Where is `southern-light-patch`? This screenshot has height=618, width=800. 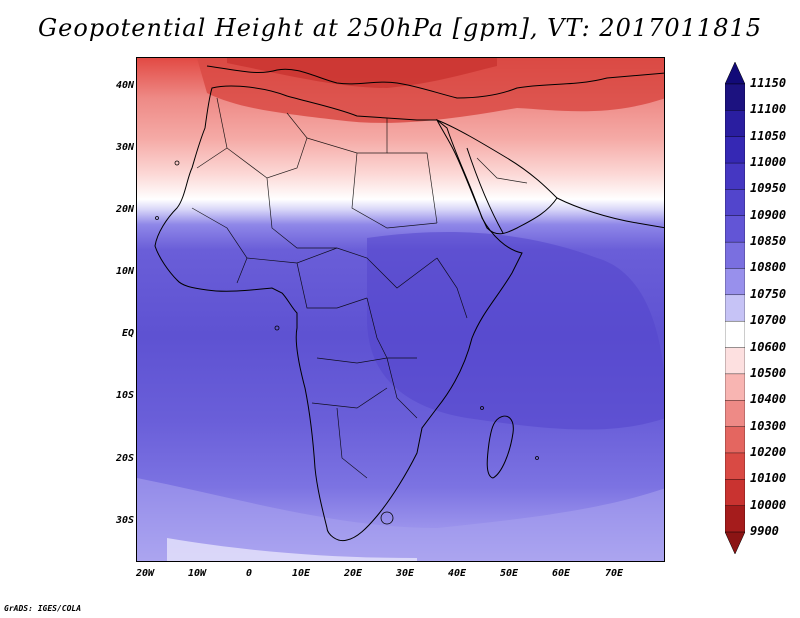
southern-light-patch is located at coordinates (292, 549).